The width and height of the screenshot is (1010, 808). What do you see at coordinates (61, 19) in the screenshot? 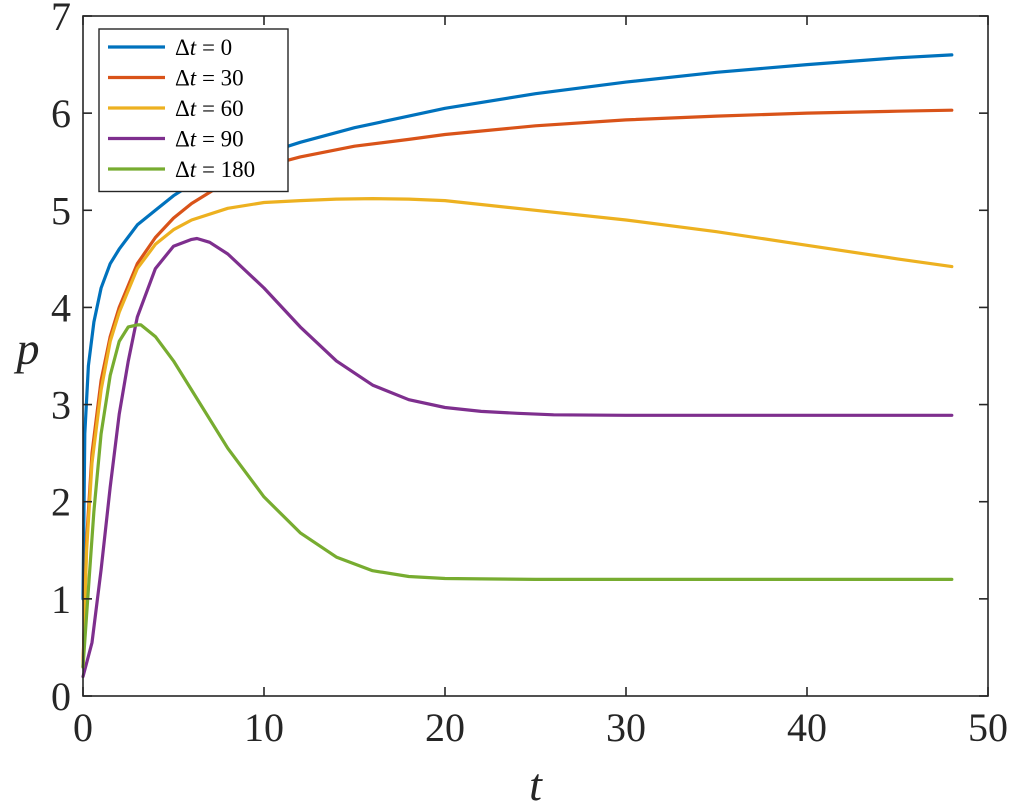
I see `y-tick-label: 7` at bounding box center [61, 19].